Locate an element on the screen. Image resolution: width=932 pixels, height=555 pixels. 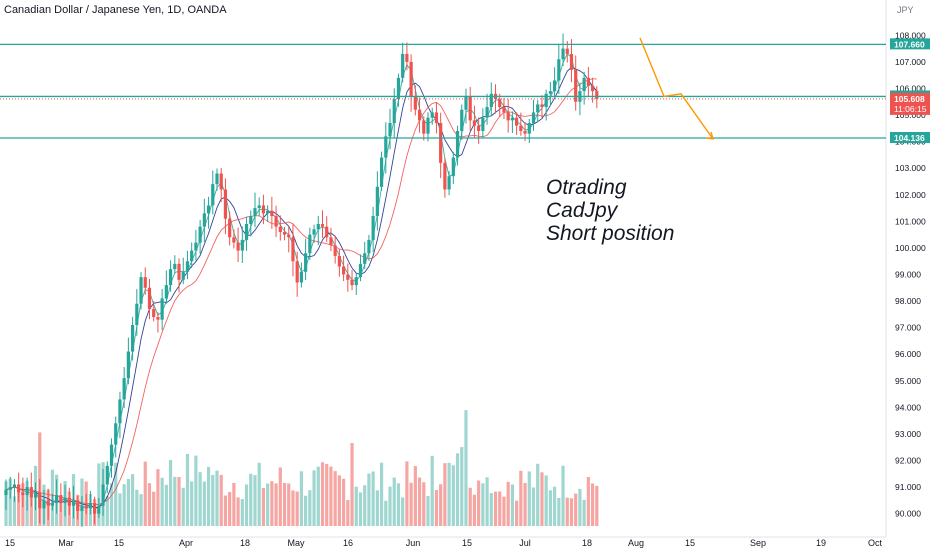
price-tick-label: 107.000 is located at coordinates (910, 62).